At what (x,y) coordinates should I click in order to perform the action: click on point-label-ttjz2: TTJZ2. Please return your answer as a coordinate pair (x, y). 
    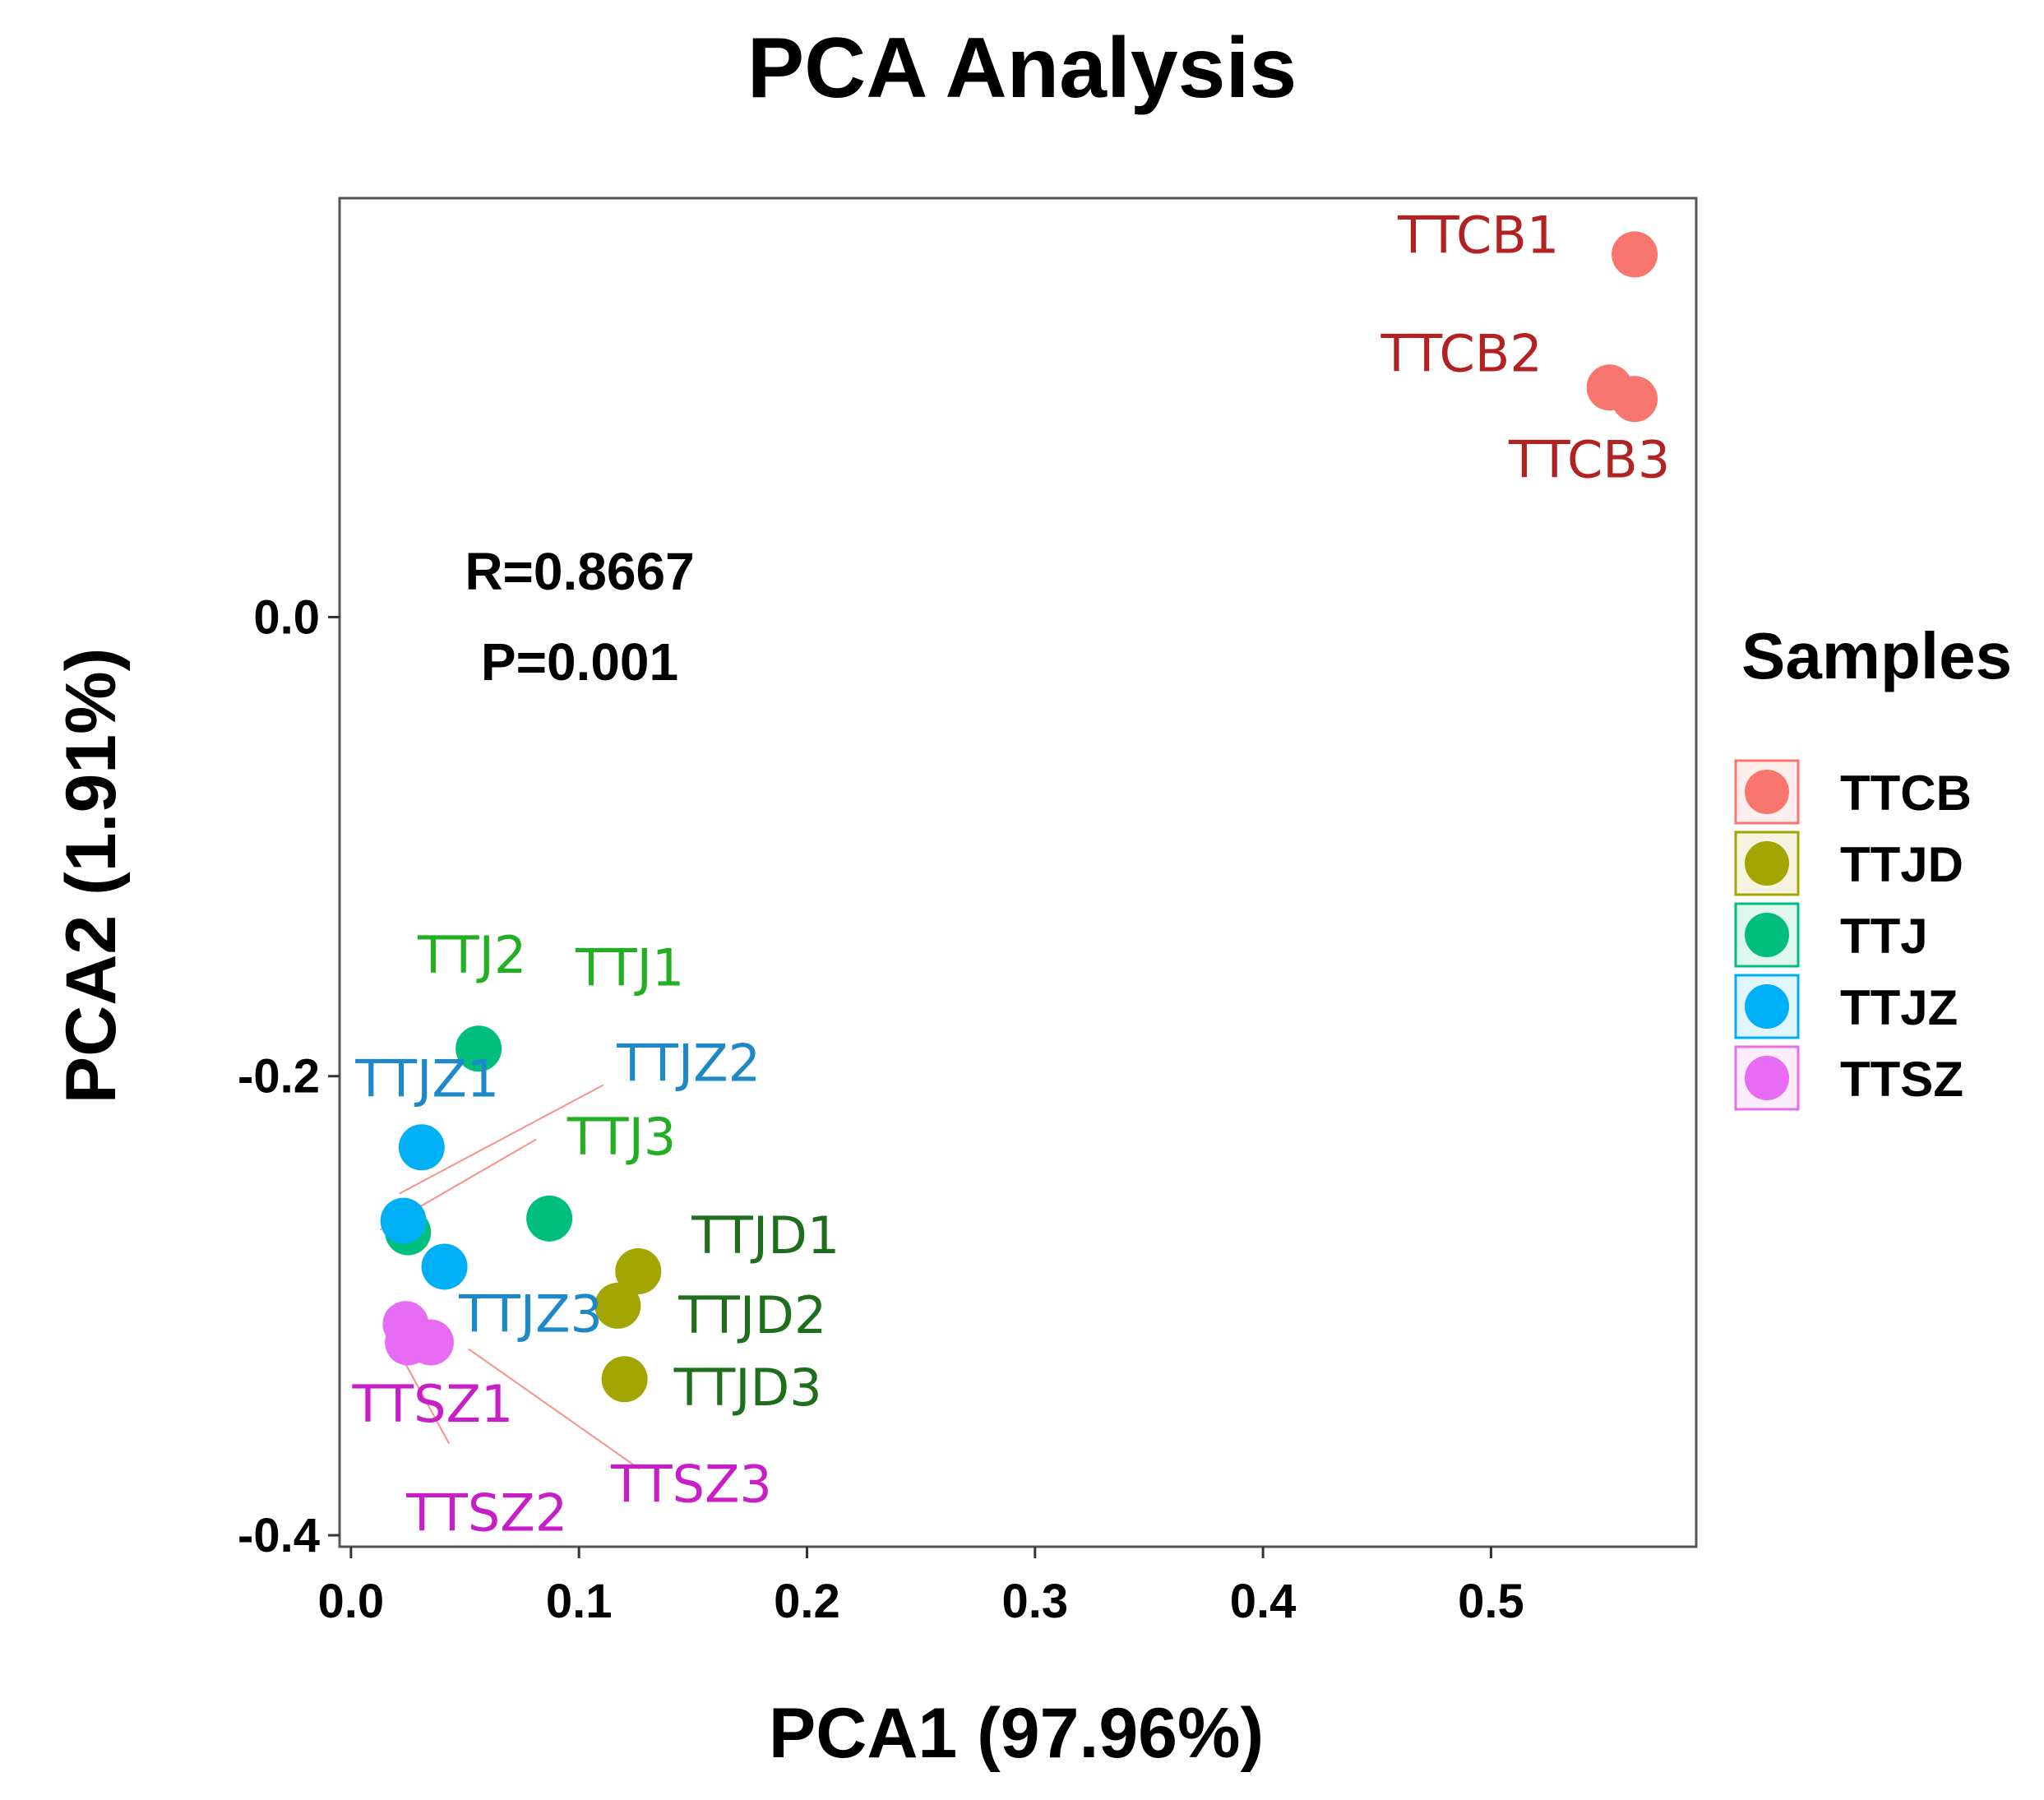
    Looking at the image, I should click on (688, 1064).